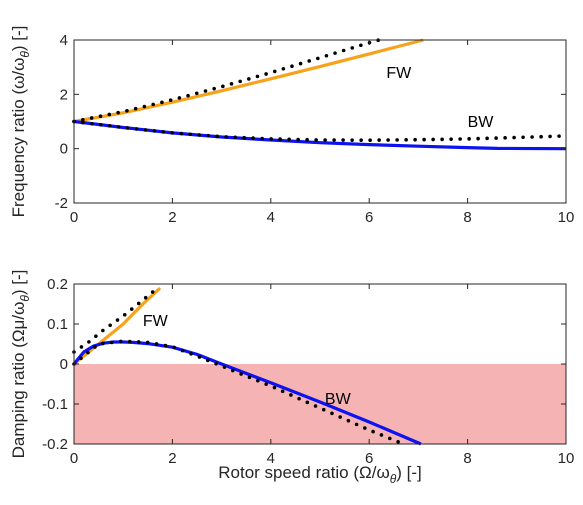 This screenshot has width=583, height=505. What do you see at coordinates (55, 404) in the screenshot?
I see `y-tick-label: -0.1` at bounding box center [55, 404].